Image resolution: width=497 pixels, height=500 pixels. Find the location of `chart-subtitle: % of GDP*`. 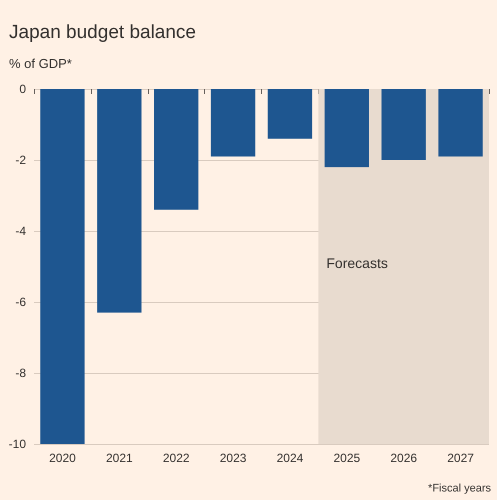

chart-subtitle: % of GDP* is located at coordinates (40, 63).